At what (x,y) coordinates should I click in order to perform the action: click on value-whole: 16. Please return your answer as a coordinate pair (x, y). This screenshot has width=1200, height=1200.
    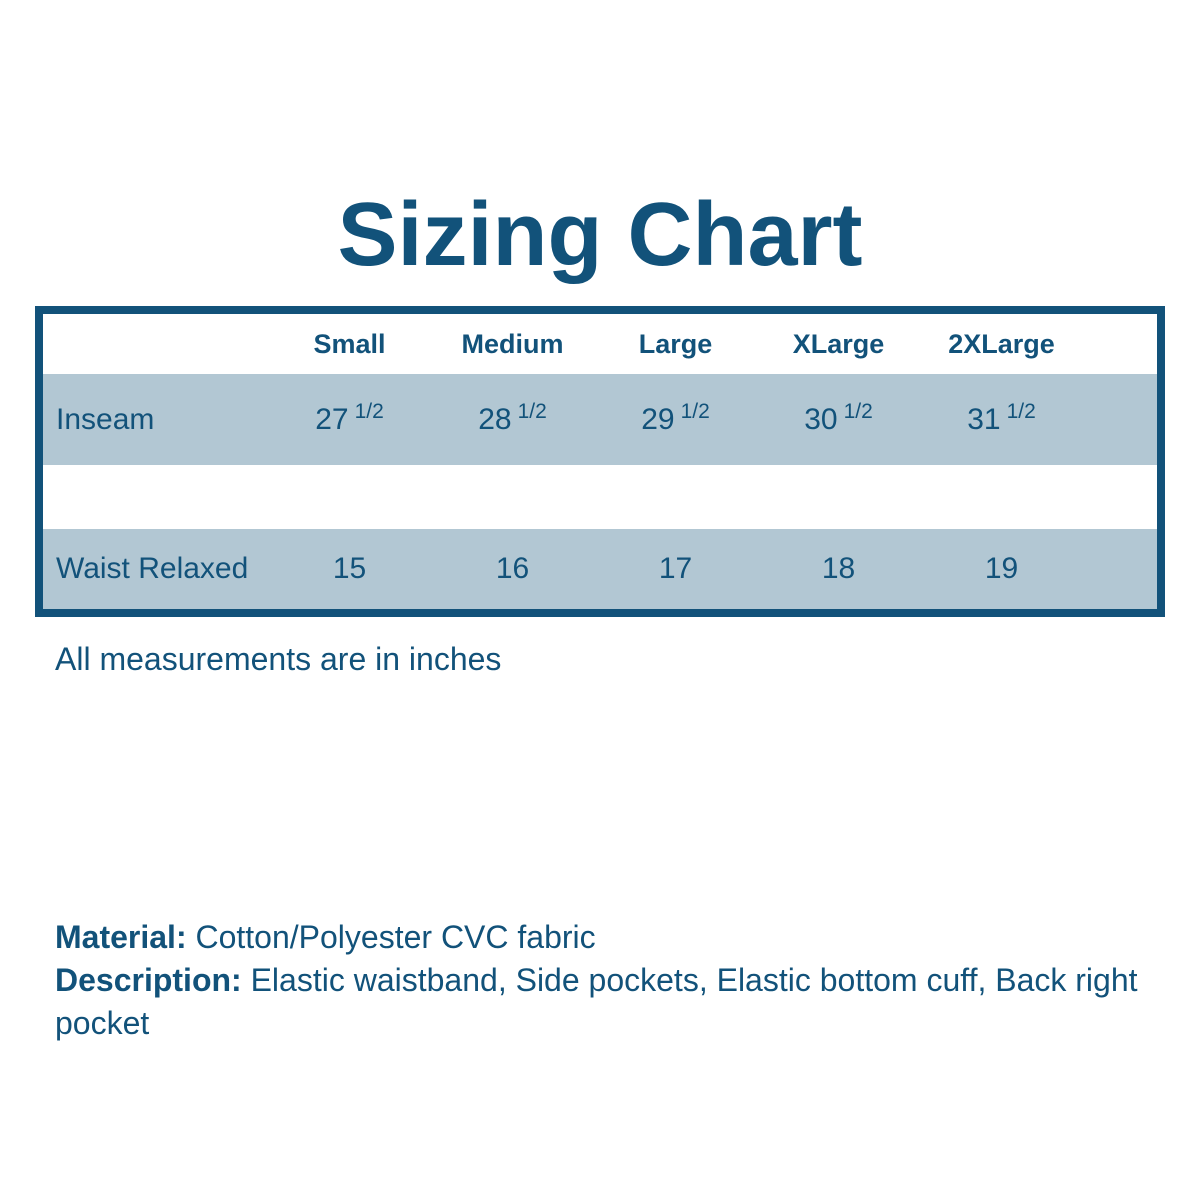
    Looking at the image, I should click on (512, 568).